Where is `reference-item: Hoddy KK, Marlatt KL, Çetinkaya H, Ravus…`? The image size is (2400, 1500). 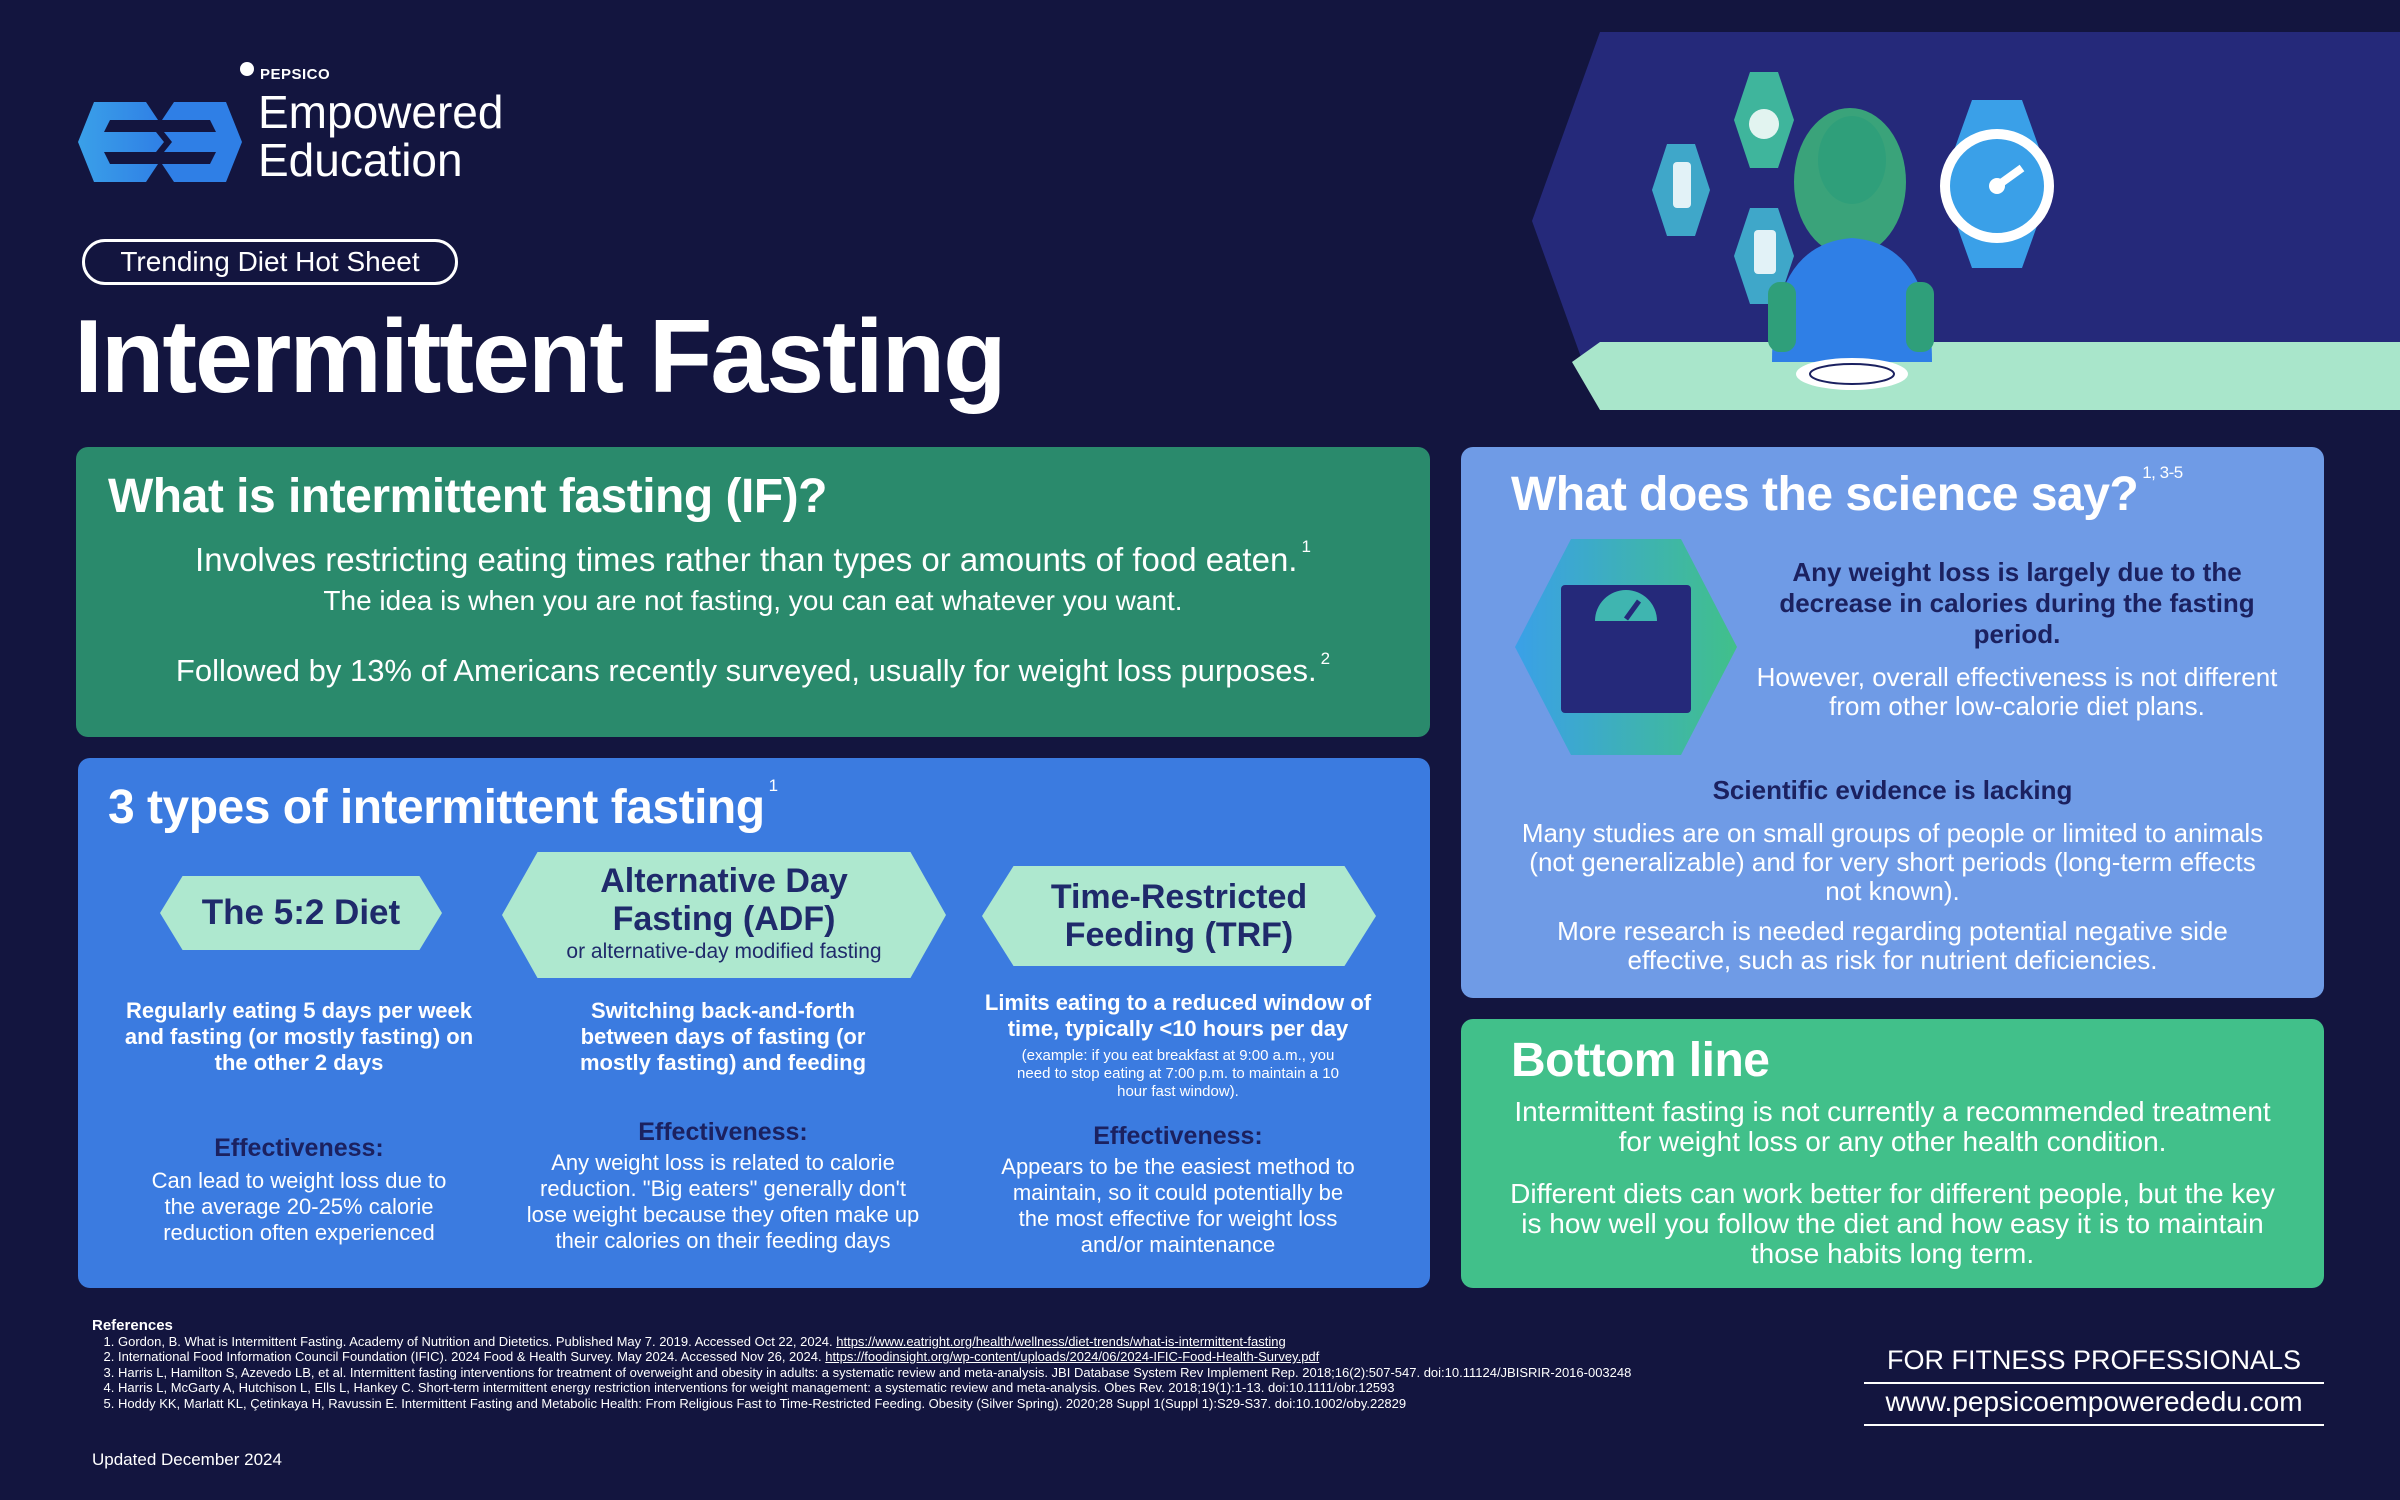 reference-item: Hoddy KK, Marlatt KL, Çetinkaya H, Ravus… is located at coordinates (905, 1404).